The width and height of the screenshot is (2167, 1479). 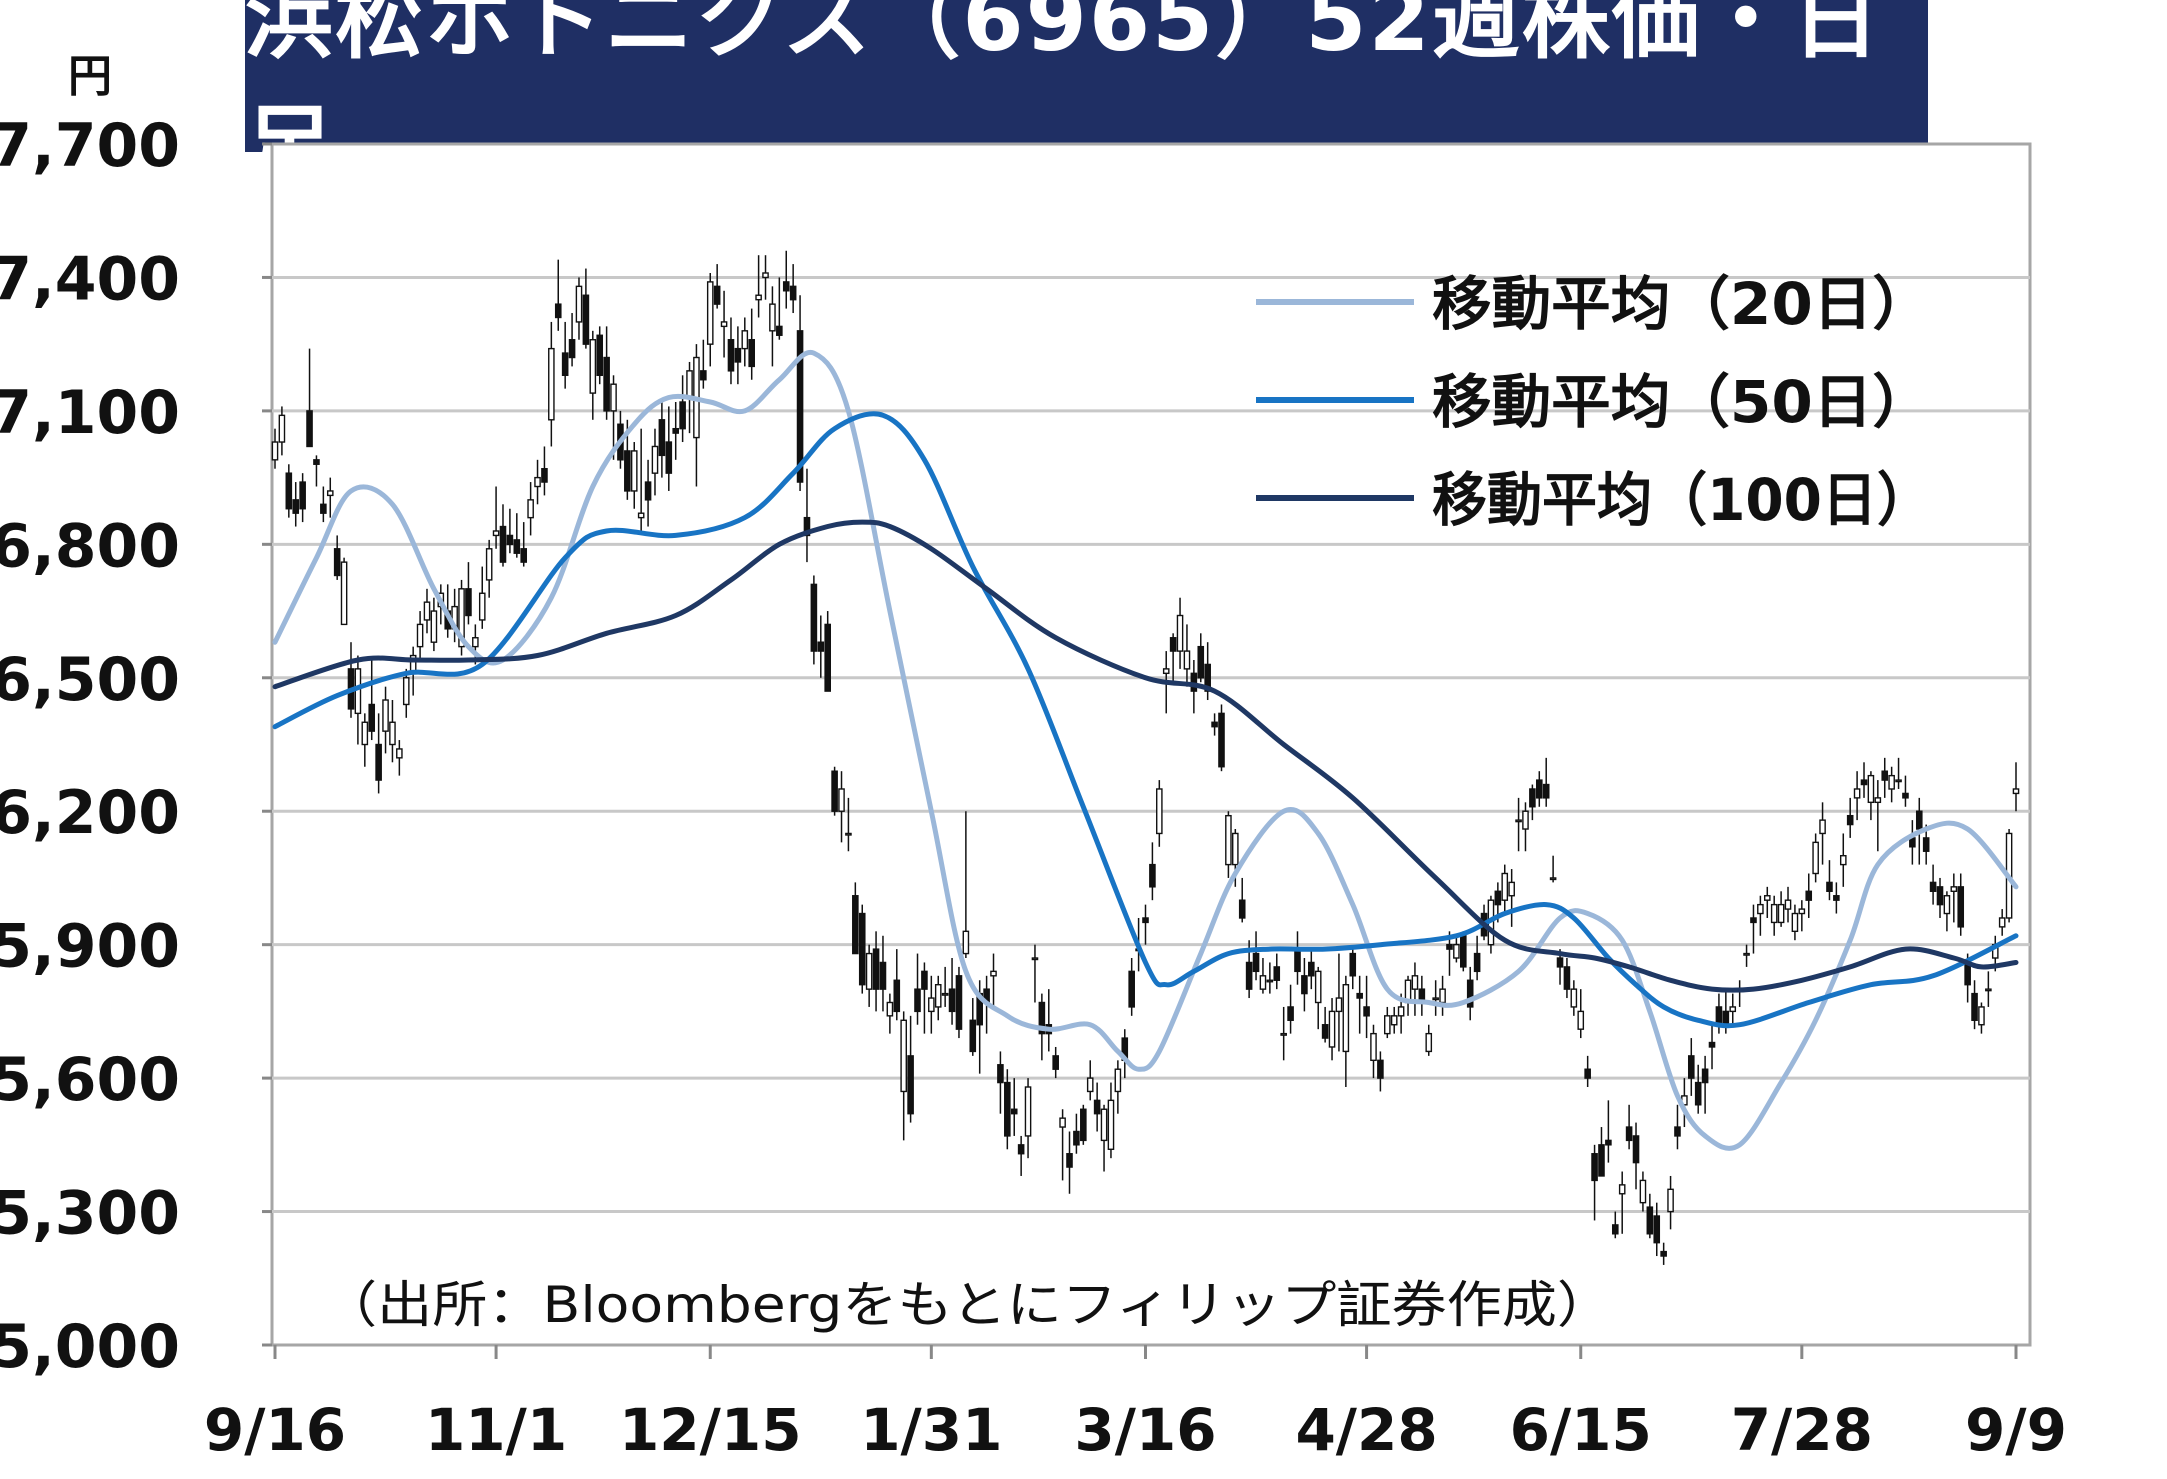 What do you see at coordinates (90, 76) in the screenshot?
I see `y-axis-unit-label: 円` at bounding box center [90, 76].